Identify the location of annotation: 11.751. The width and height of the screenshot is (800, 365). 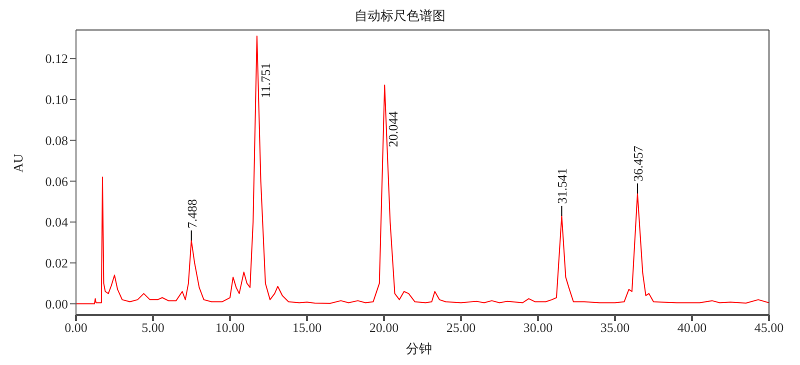
(265, 80).